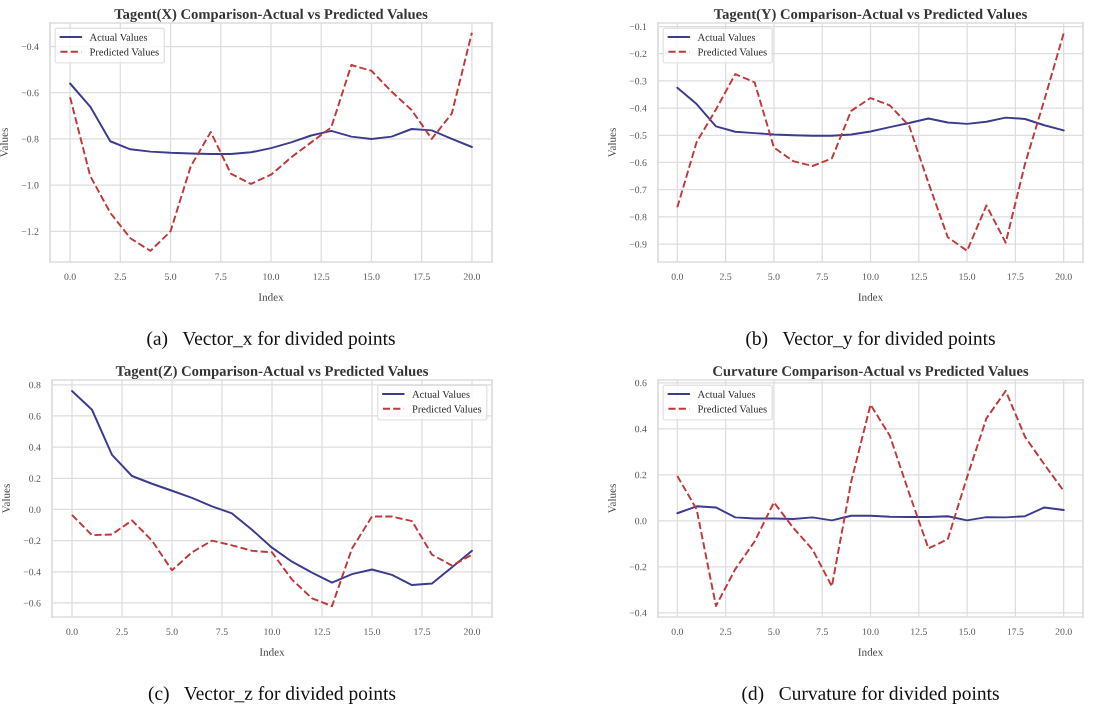 This screenshot has height=709, width=1099. Describe the element at coordinates (272, 695) in the screenshot. I see `text: (c) Vector_z for divided points` at that location.